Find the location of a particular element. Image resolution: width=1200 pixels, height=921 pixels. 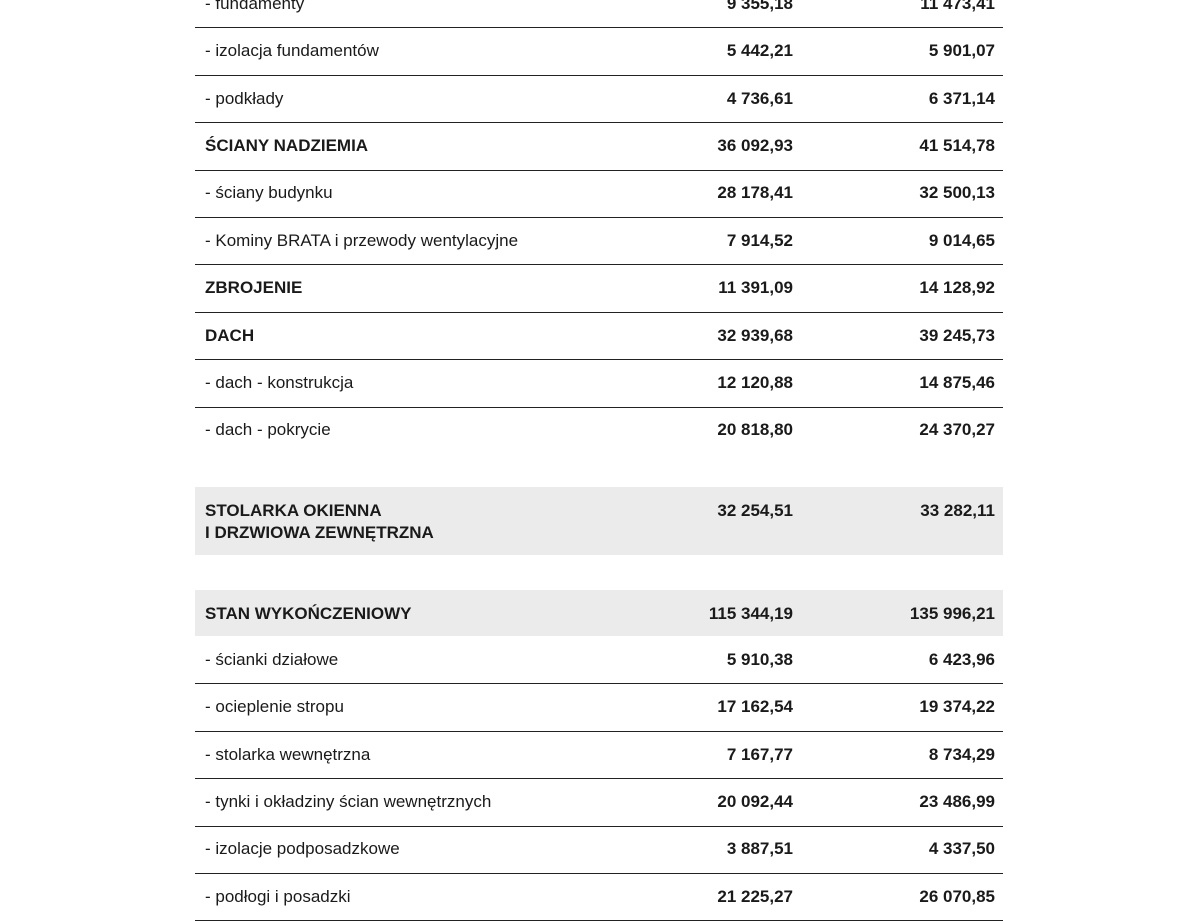

value-1: 32 939,68 is located at coordinates (755, 335).